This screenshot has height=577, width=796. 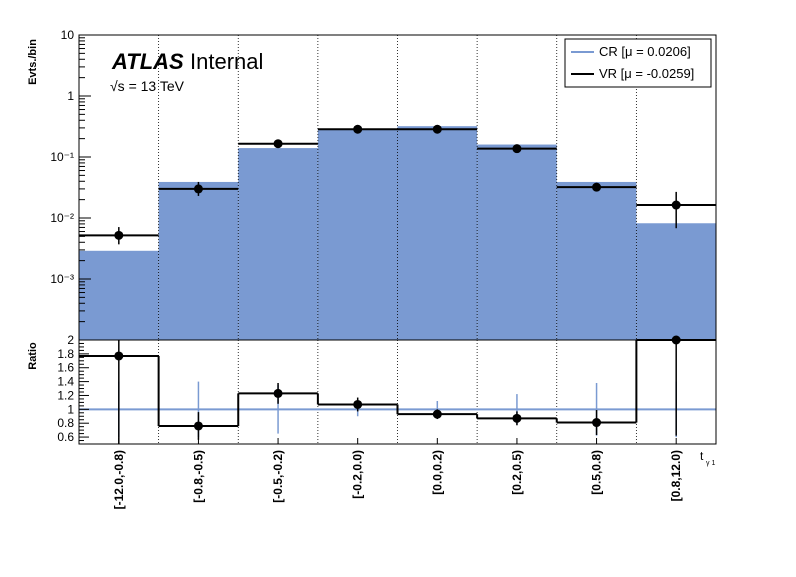 I want to click on energy-label: √s = 13 TeV, so click(x=147, y=86).